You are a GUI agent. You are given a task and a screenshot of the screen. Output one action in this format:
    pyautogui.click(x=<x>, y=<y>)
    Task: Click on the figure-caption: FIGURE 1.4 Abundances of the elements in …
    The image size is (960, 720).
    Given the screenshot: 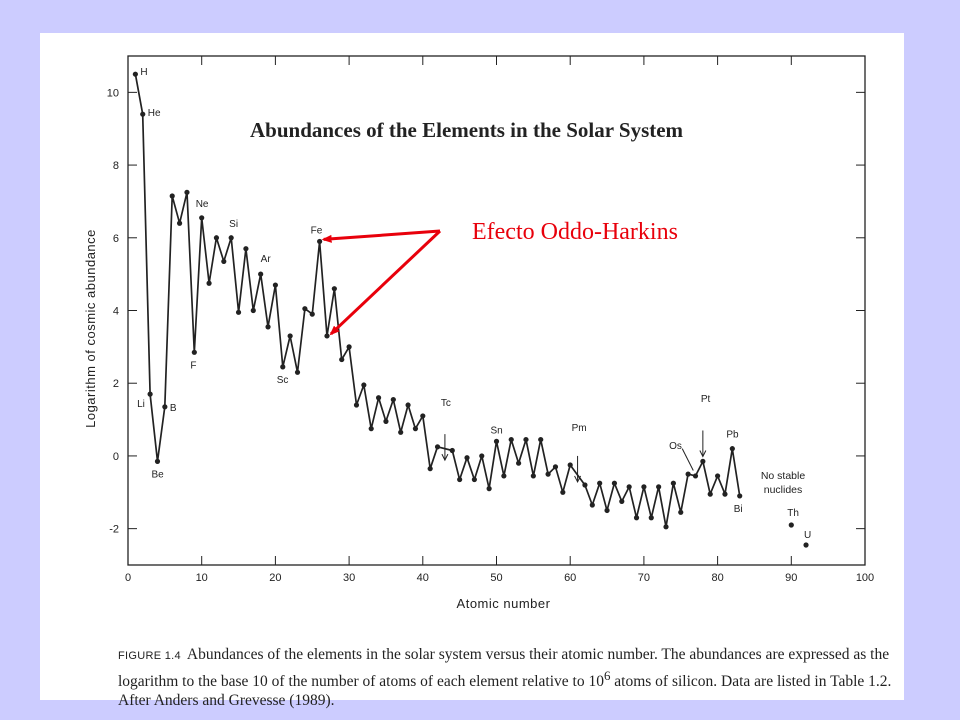 What is the action you would take?
    pyautogui.click(x=518, y=677)
    